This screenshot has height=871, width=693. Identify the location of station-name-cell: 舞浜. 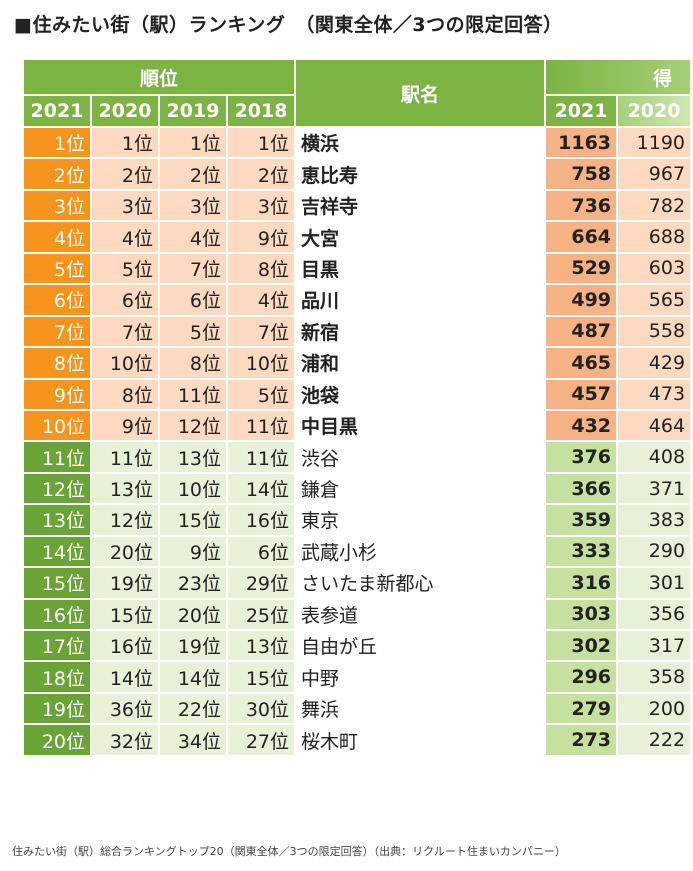
(420, 708).